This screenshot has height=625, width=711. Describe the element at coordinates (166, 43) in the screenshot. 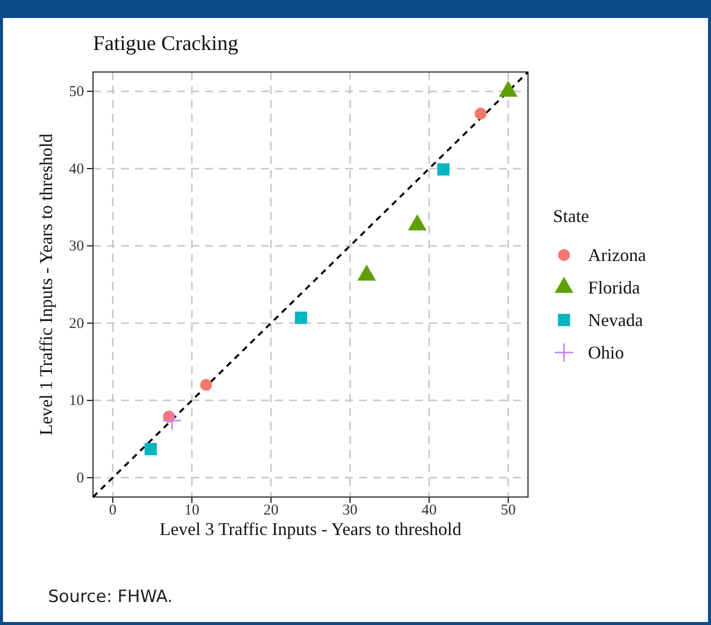

I see `chart-title: Fatigue Cracking` at that location.